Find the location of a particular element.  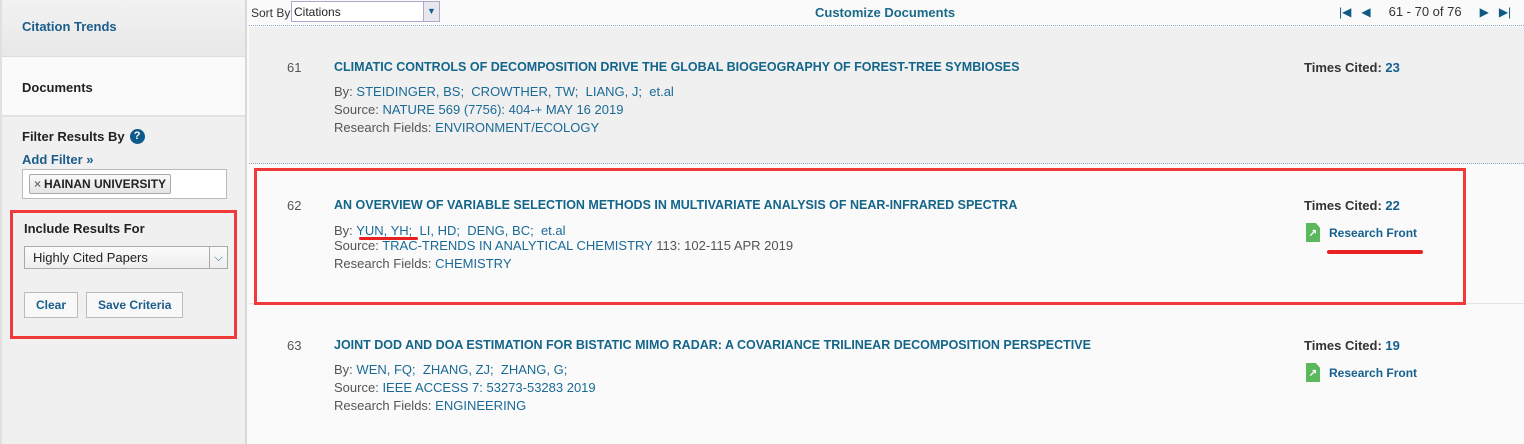

customize-documents-link: Customize Documents is located at coordinates (885, 12).